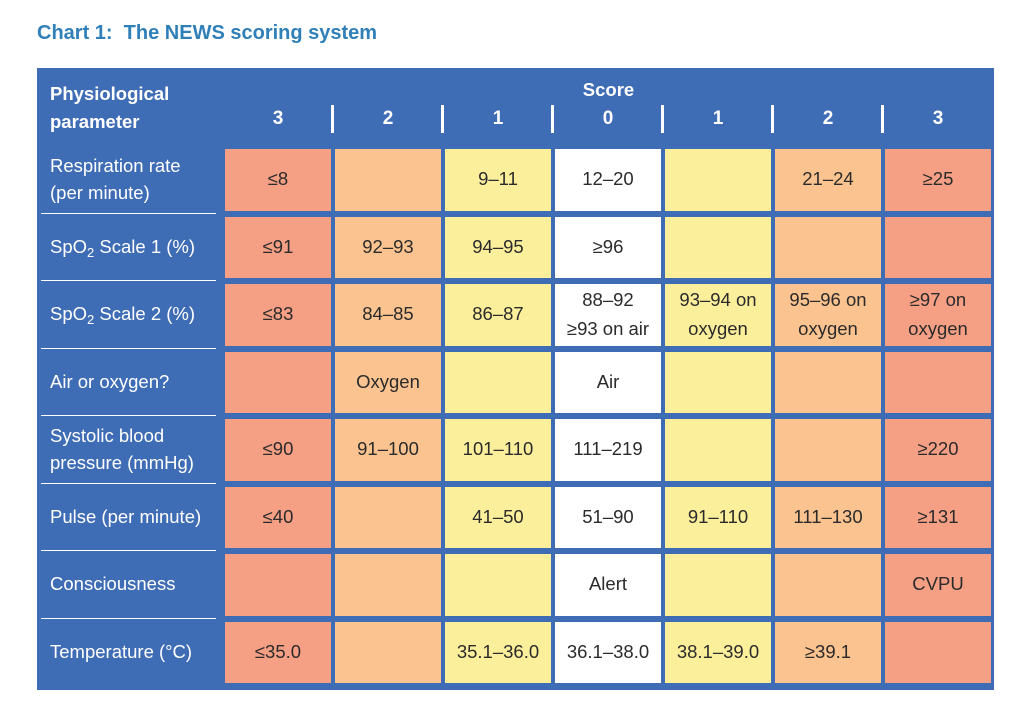  What do you see at coordinates (938, 450) in the screenshot?
I see `score-cell: ≥220` at bounding box center [938, 450].